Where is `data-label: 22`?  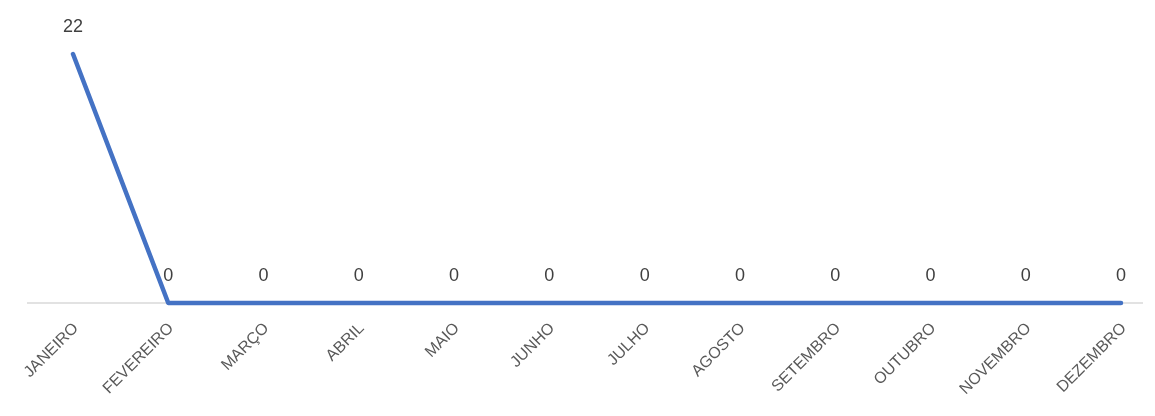 data-label: 22 is located at coordinates (73, 26).